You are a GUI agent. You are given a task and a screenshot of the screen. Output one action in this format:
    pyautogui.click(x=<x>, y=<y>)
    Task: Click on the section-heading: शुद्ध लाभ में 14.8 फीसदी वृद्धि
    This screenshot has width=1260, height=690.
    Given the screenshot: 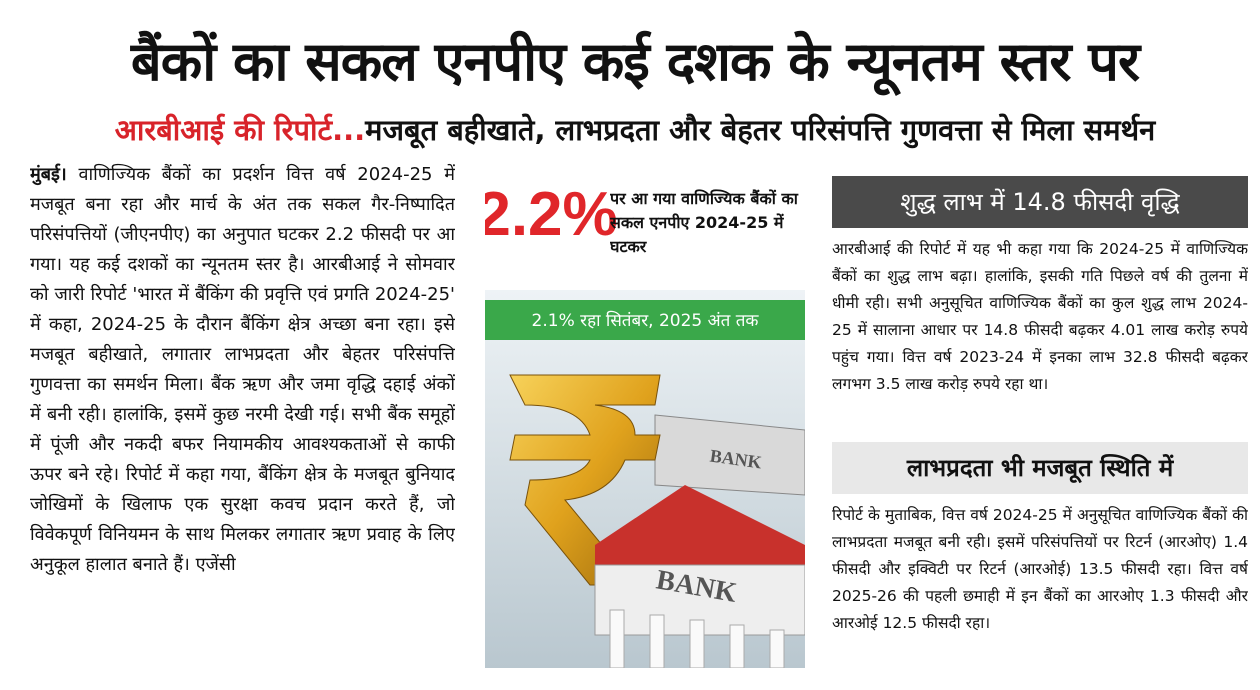 What is the action you would take?
    pyautogui.click(x=1040, y=202)
    